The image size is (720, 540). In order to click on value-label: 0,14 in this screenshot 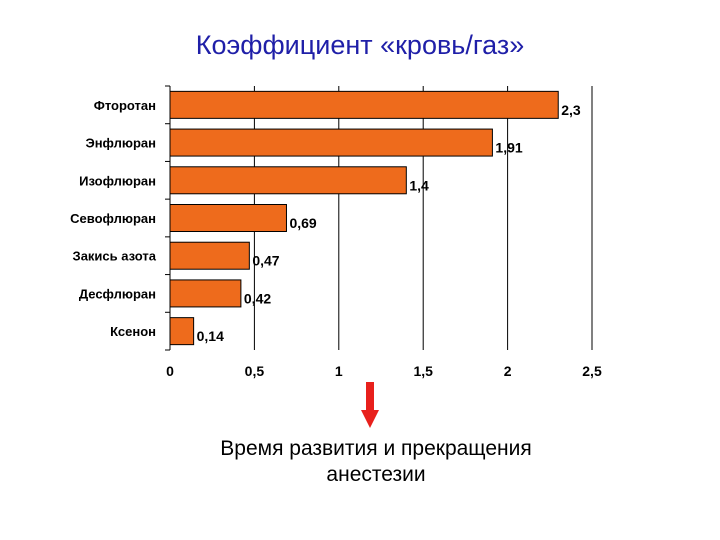, I will do `click(210, 336)`.